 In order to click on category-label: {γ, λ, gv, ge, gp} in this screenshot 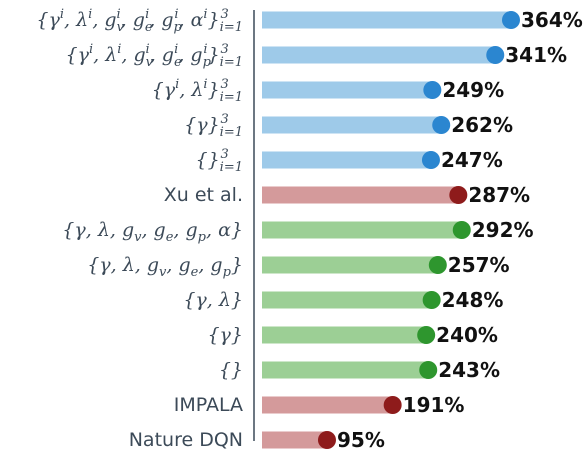, I will do `click(165, 267)`.